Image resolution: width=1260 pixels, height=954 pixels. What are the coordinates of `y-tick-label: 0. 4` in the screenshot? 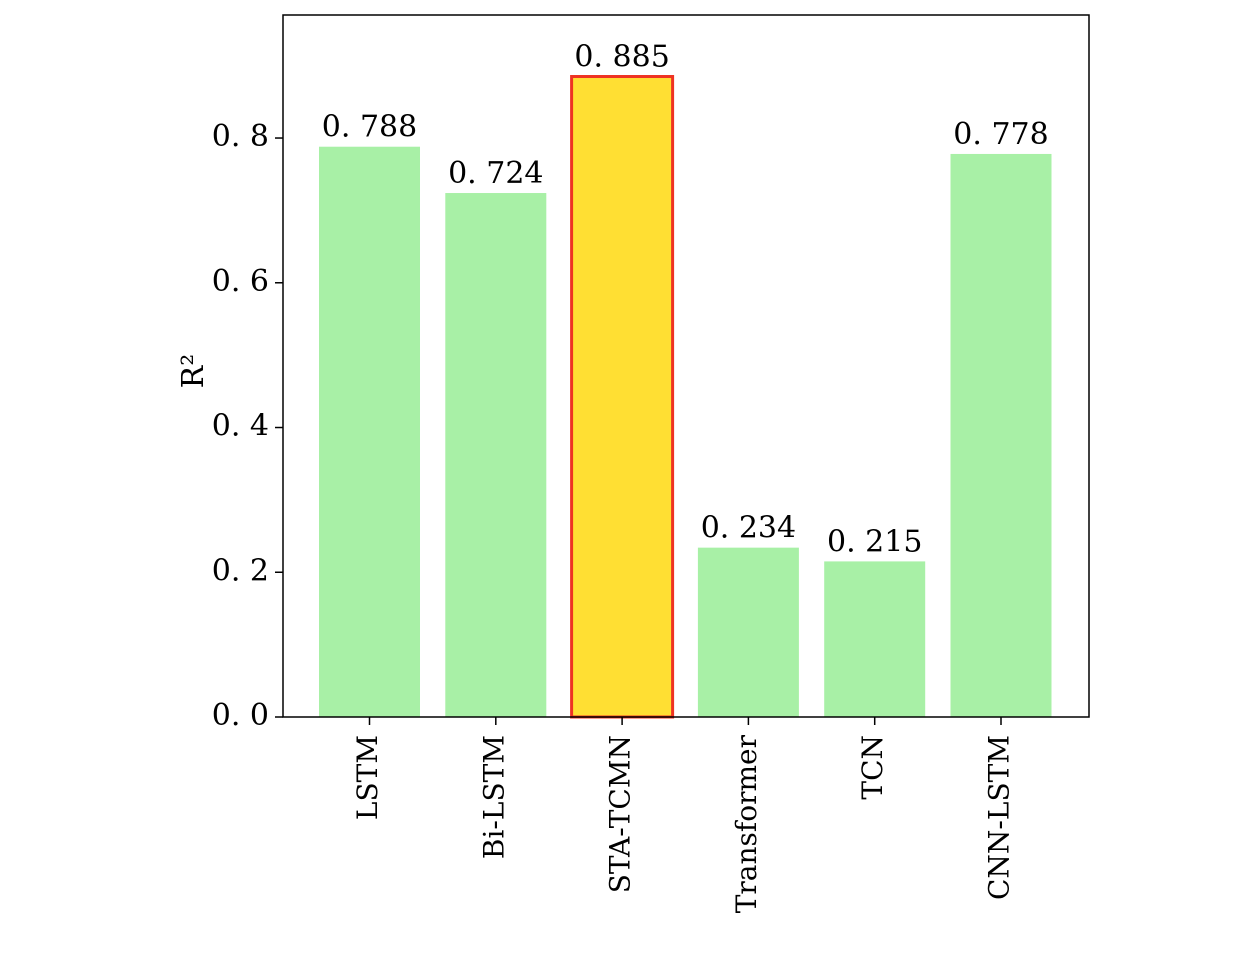 It's located at (240, 426).